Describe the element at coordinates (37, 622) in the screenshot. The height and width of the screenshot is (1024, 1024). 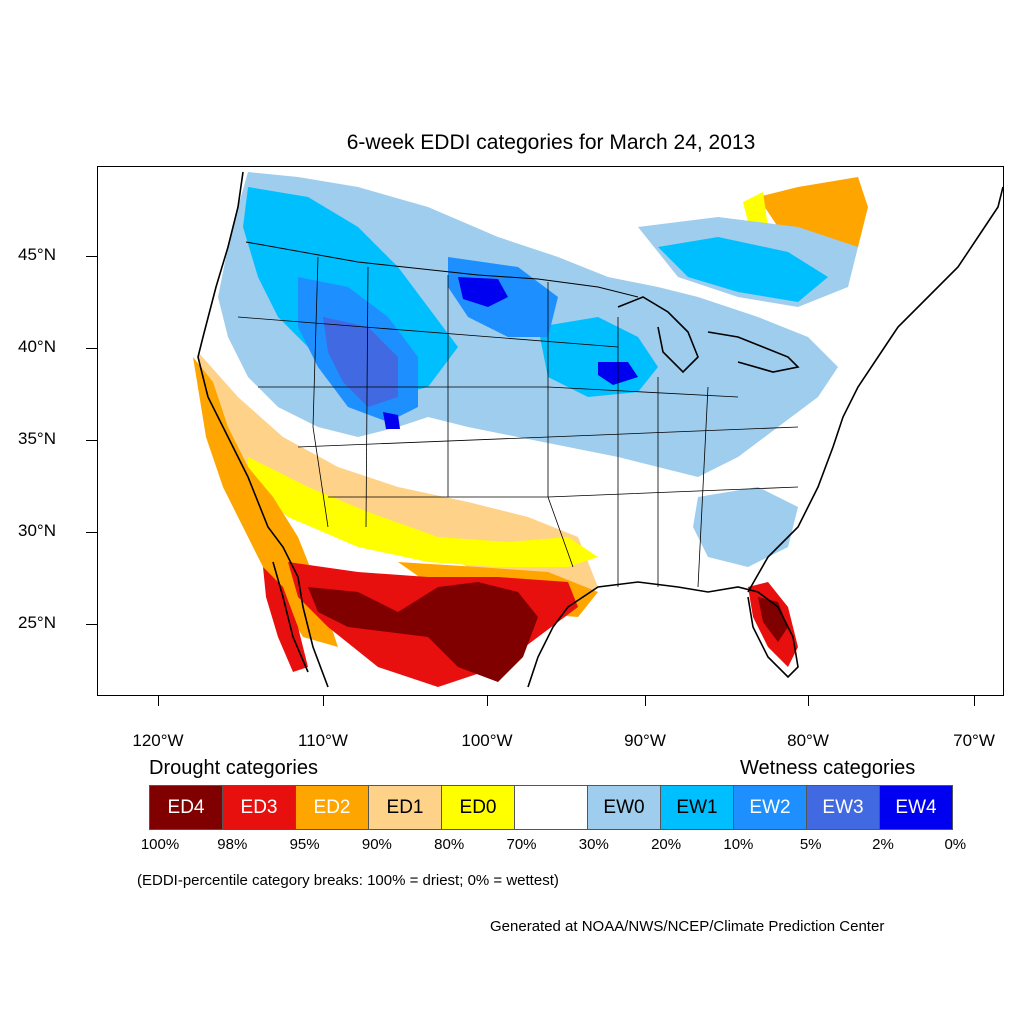
I see `lat-label-25: 25°N` at that location.